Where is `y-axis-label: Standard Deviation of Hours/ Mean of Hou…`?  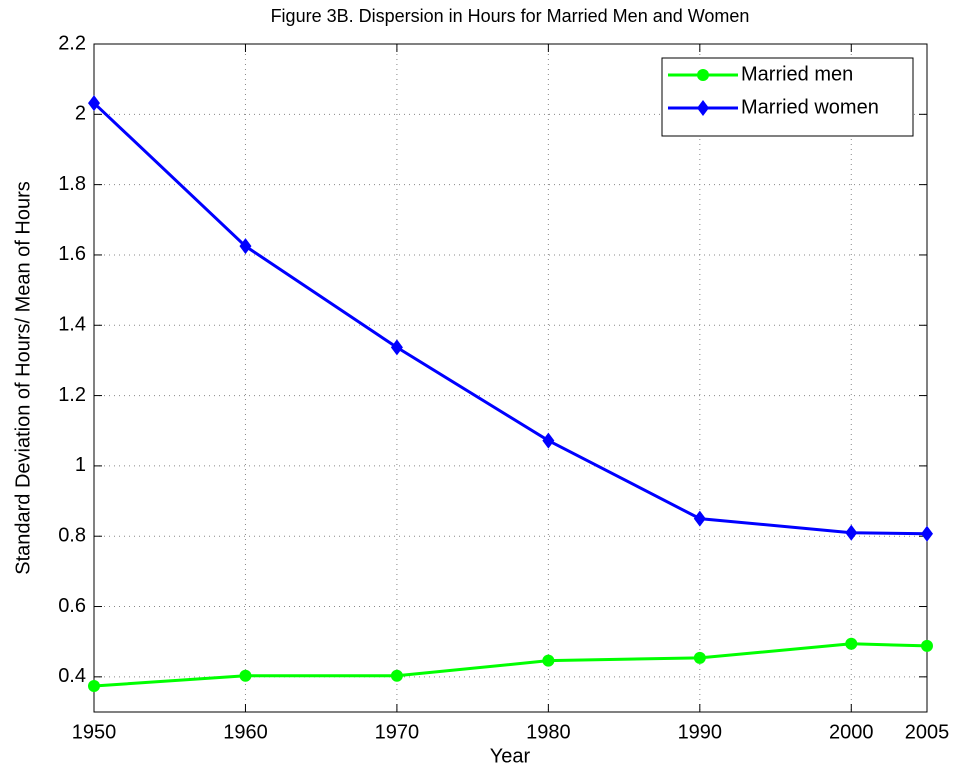 y-axis-label: Standard Deviation of Hours/ Mean of Hou… is located at coordinates (23, 378).